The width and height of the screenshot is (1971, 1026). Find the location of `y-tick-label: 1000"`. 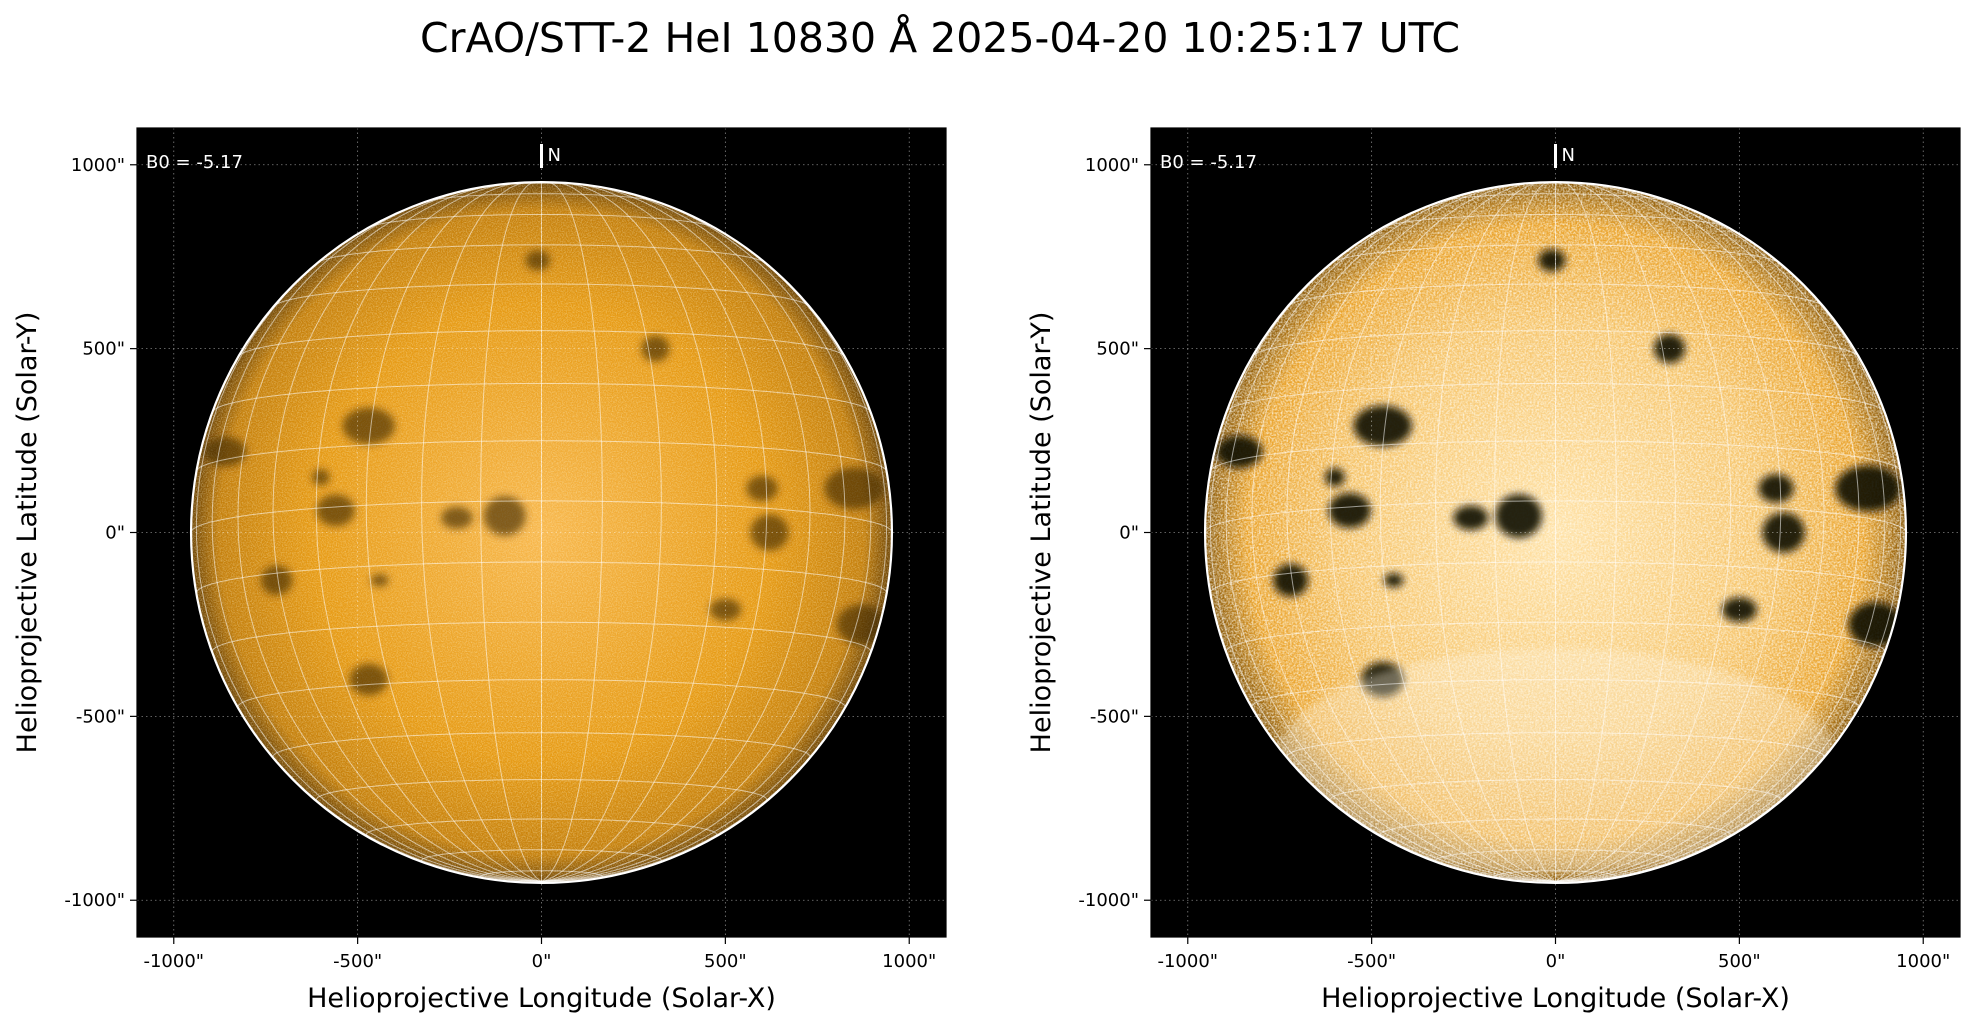

y-tick-label: 1000" is located at coordinates (1112, 165).